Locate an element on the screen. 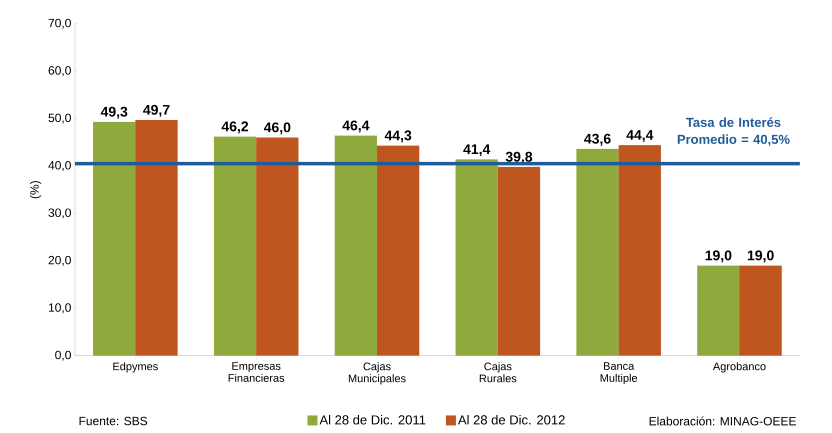  x-tick-label: Cajas Municipales is located at coordinates (377, 373).